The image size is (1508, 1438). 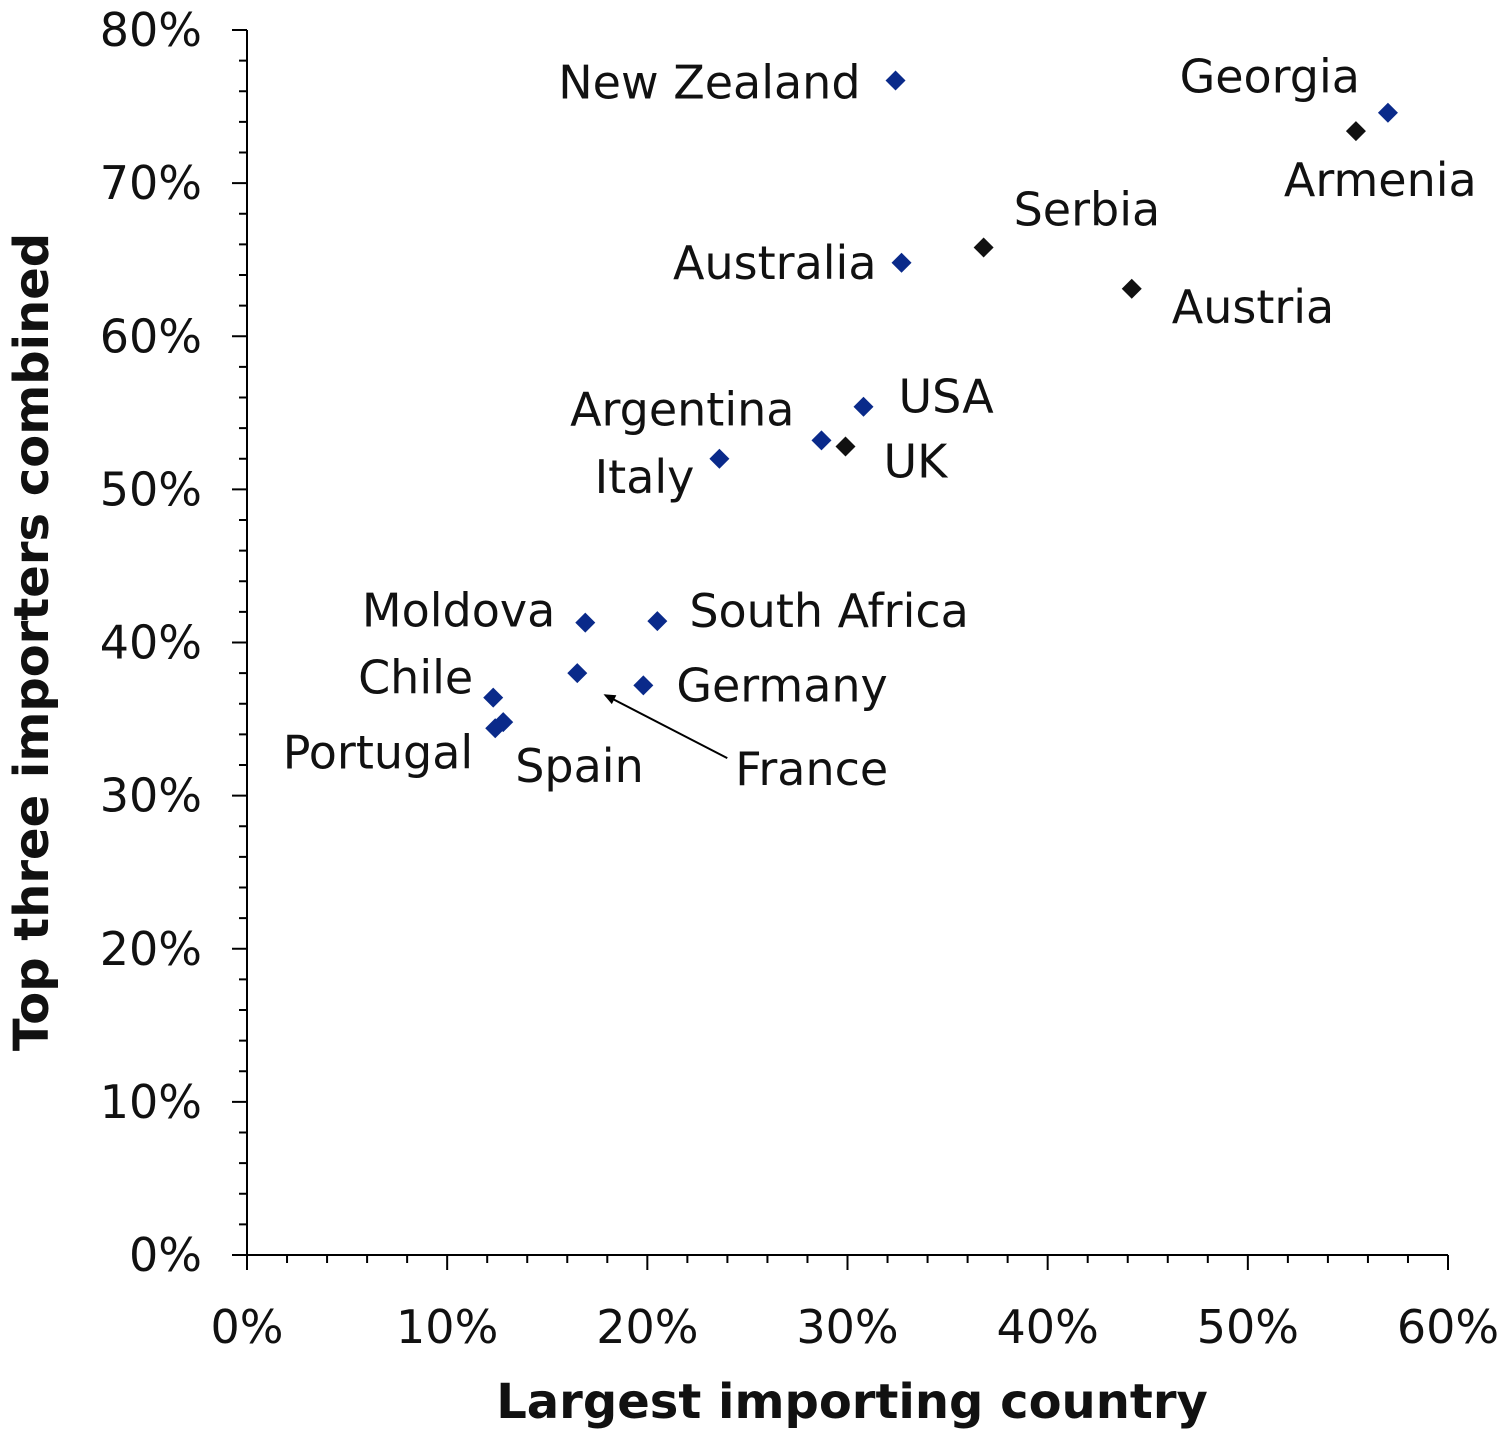 What do you see at coordinates (1248, 1327) in the screenshot?
I see `x-tick-label: 50%` at bounding box center [1248, 1327].